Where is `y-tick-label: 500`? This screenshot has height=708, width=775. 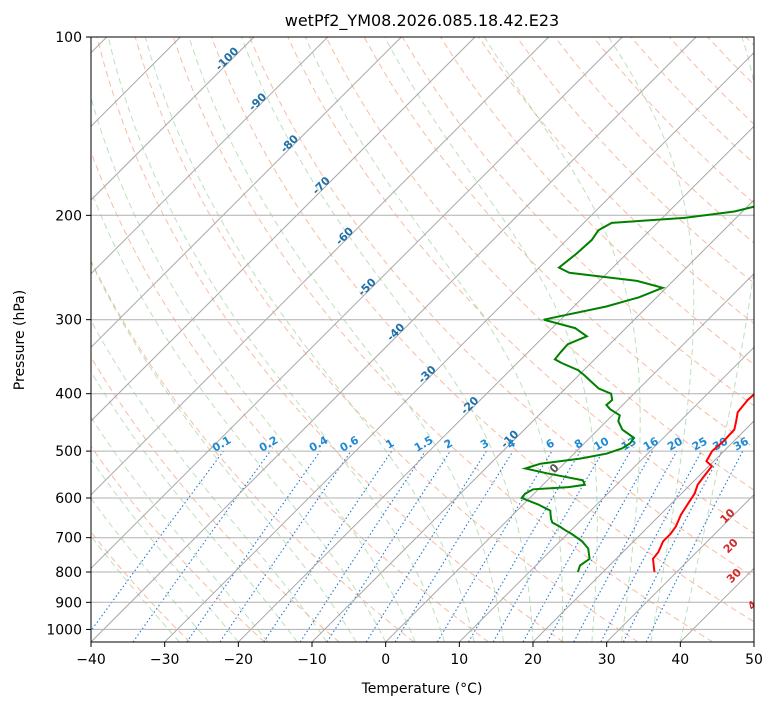
y-tick-label: 500 is located at coordinates (68, 452).